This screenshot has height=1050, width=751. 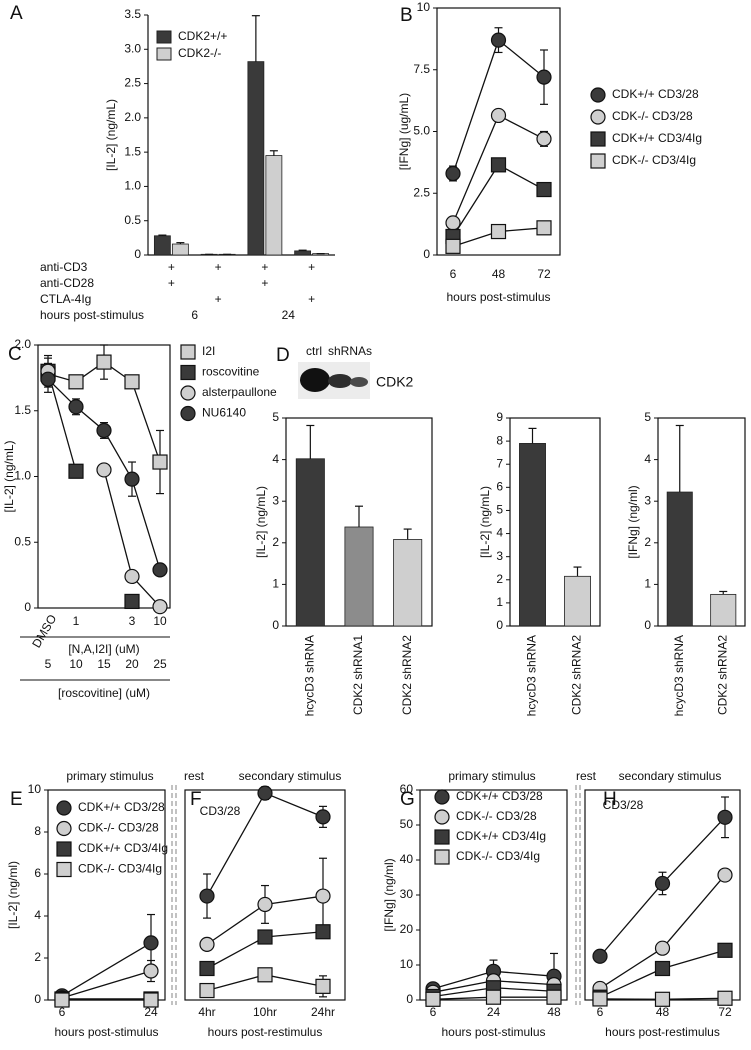 What do you see at coordinates (224, 413) in the screenshot?
I see `legend-label: NU6140` at bounding box center [224, 413].